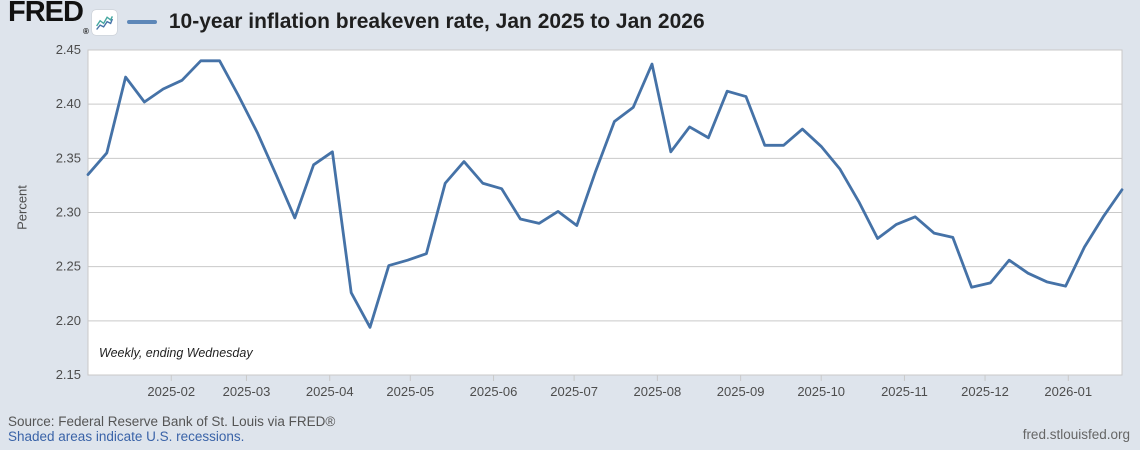 This screenshot has width=1140, height=450. What do you see at coordinates (574, 391) in the screenshot?
I see `svg-text: 2025-07` at bounding box center [574, 391].